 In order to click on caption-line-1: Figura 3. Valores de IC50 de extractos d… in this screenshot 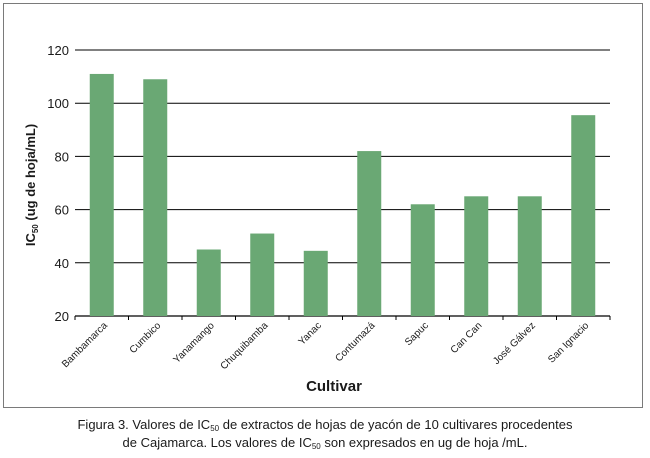, I will do `click(325, 425)`.